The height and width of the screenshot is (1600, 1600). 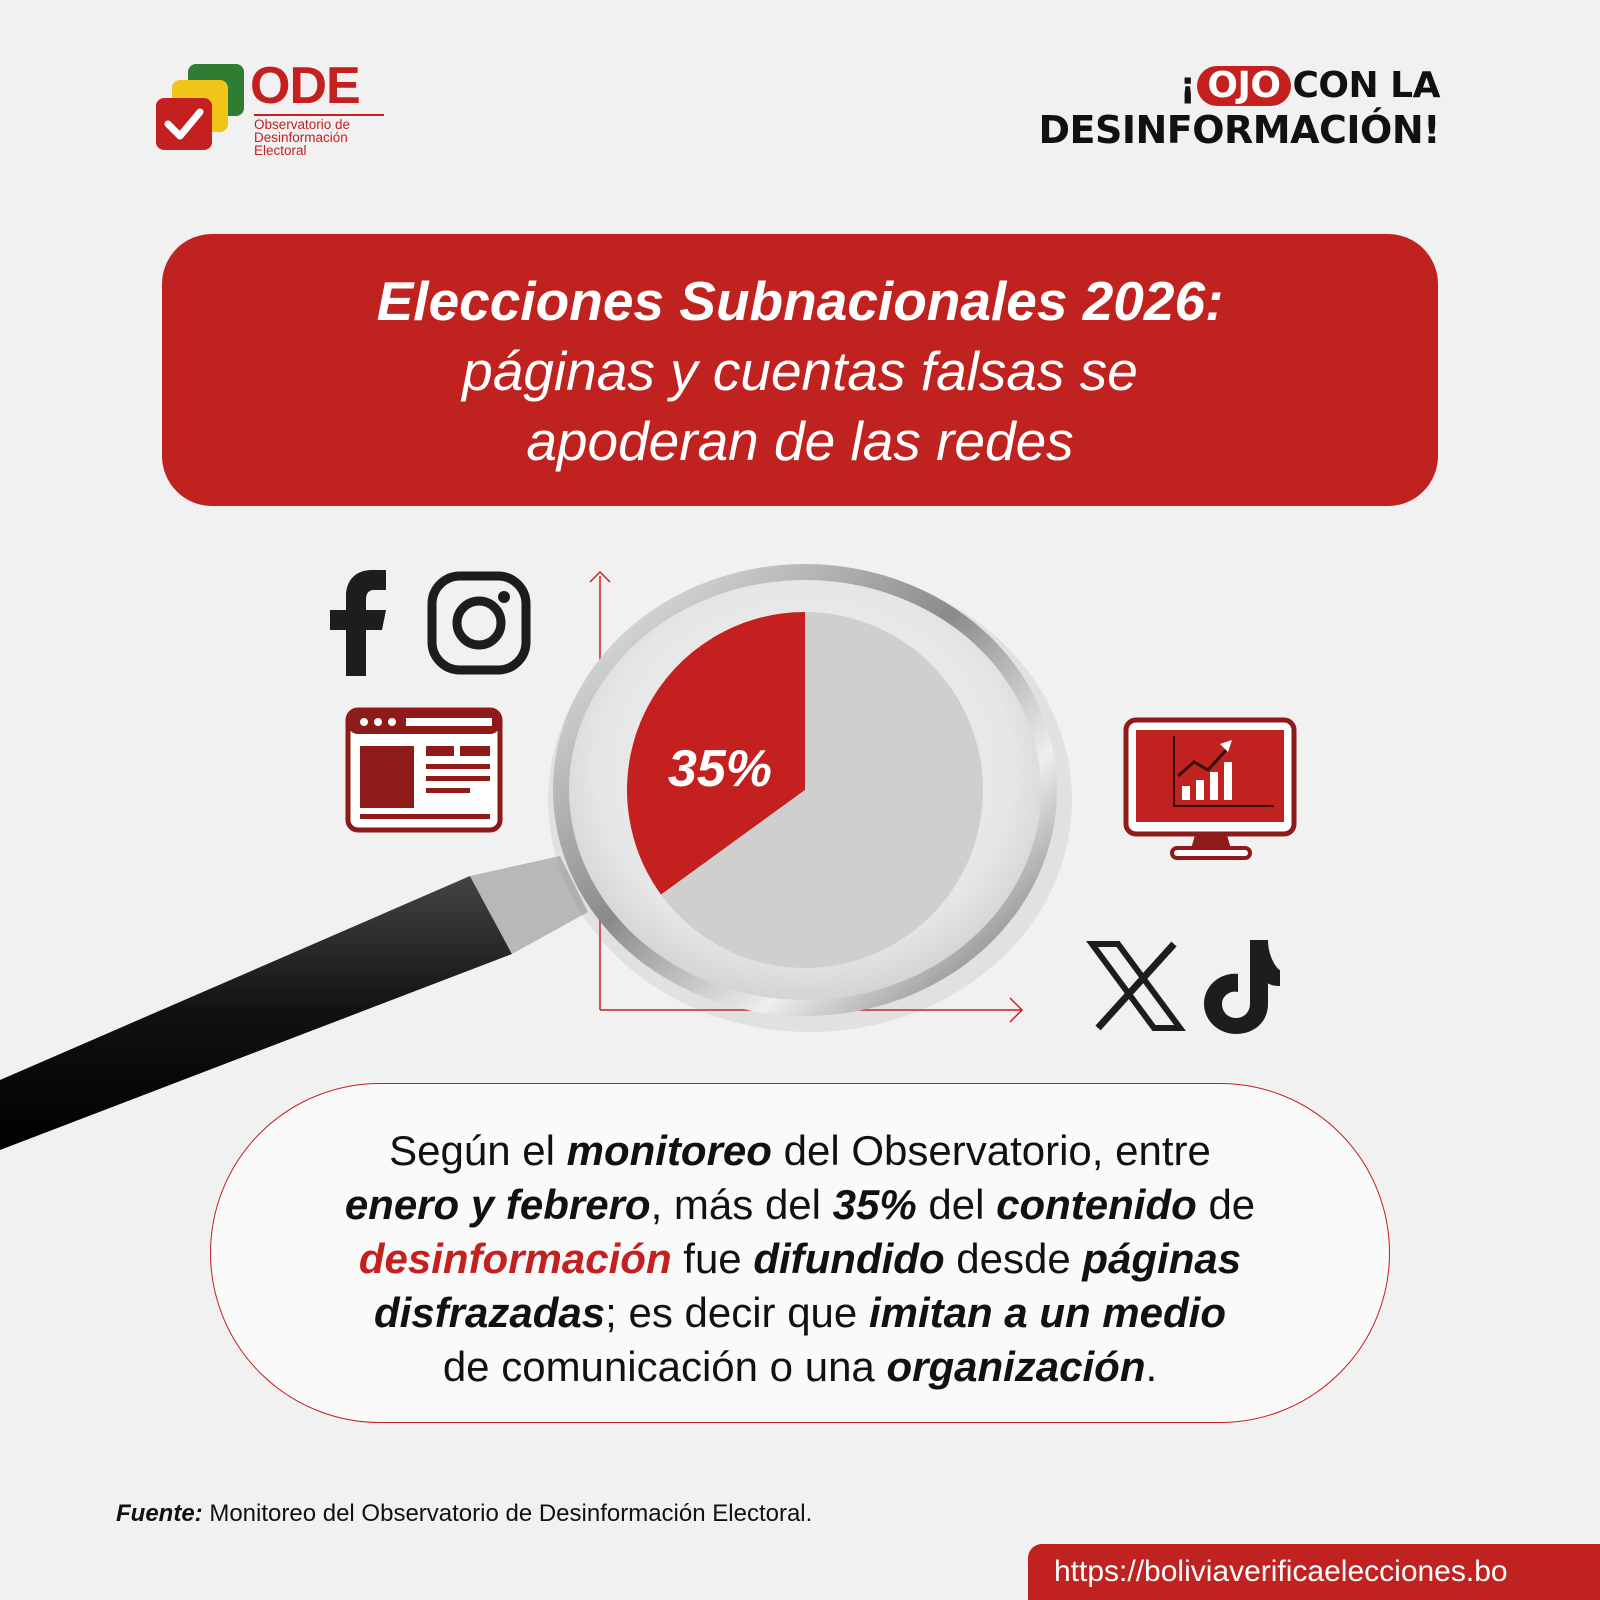 I want to click on logo-subtitle-line: Desinformación, so click(x=301, y=137).